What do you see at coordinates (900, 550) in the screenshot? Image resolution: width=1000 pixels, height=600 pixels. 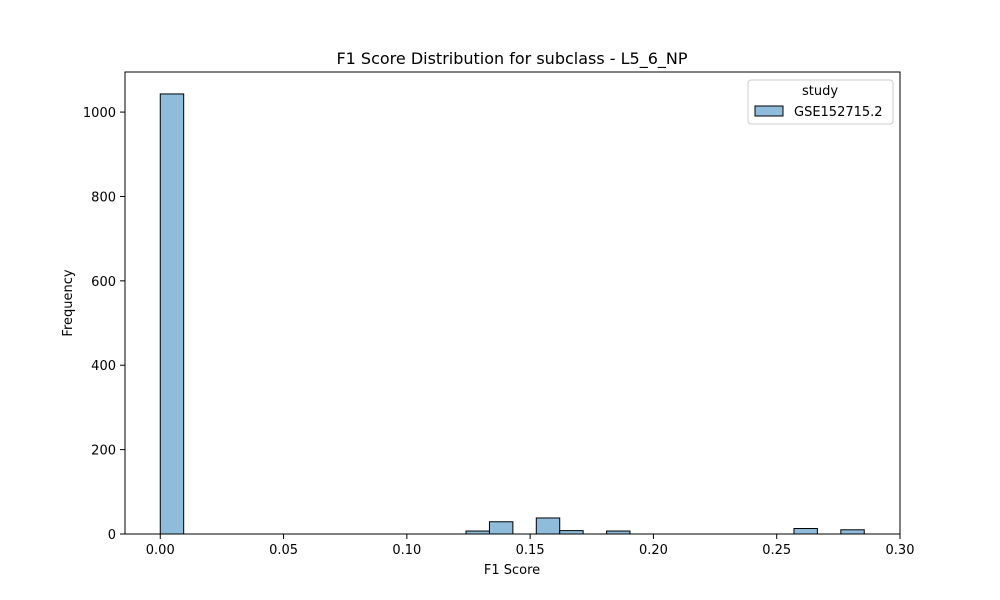 I see `x-tick-label: 0.30` at bounding box center [900, 550].